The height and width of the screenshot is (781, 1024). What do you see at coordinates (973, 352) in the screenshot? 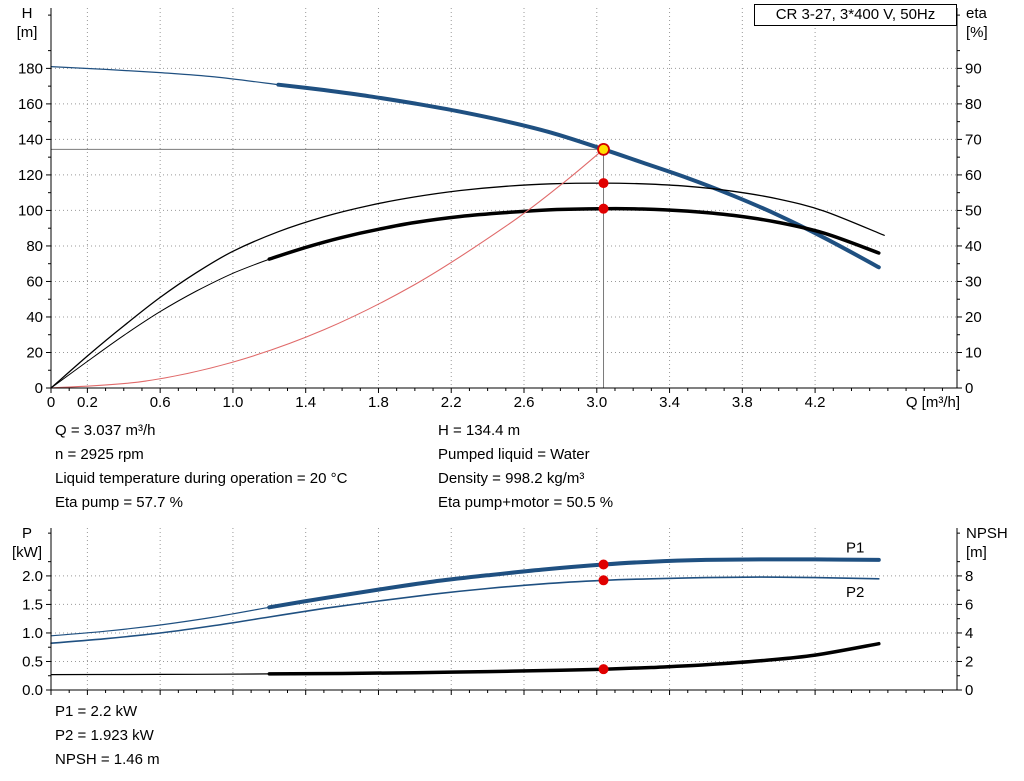
I see `y-tick-label: 10` at bounding box center [973, 352].